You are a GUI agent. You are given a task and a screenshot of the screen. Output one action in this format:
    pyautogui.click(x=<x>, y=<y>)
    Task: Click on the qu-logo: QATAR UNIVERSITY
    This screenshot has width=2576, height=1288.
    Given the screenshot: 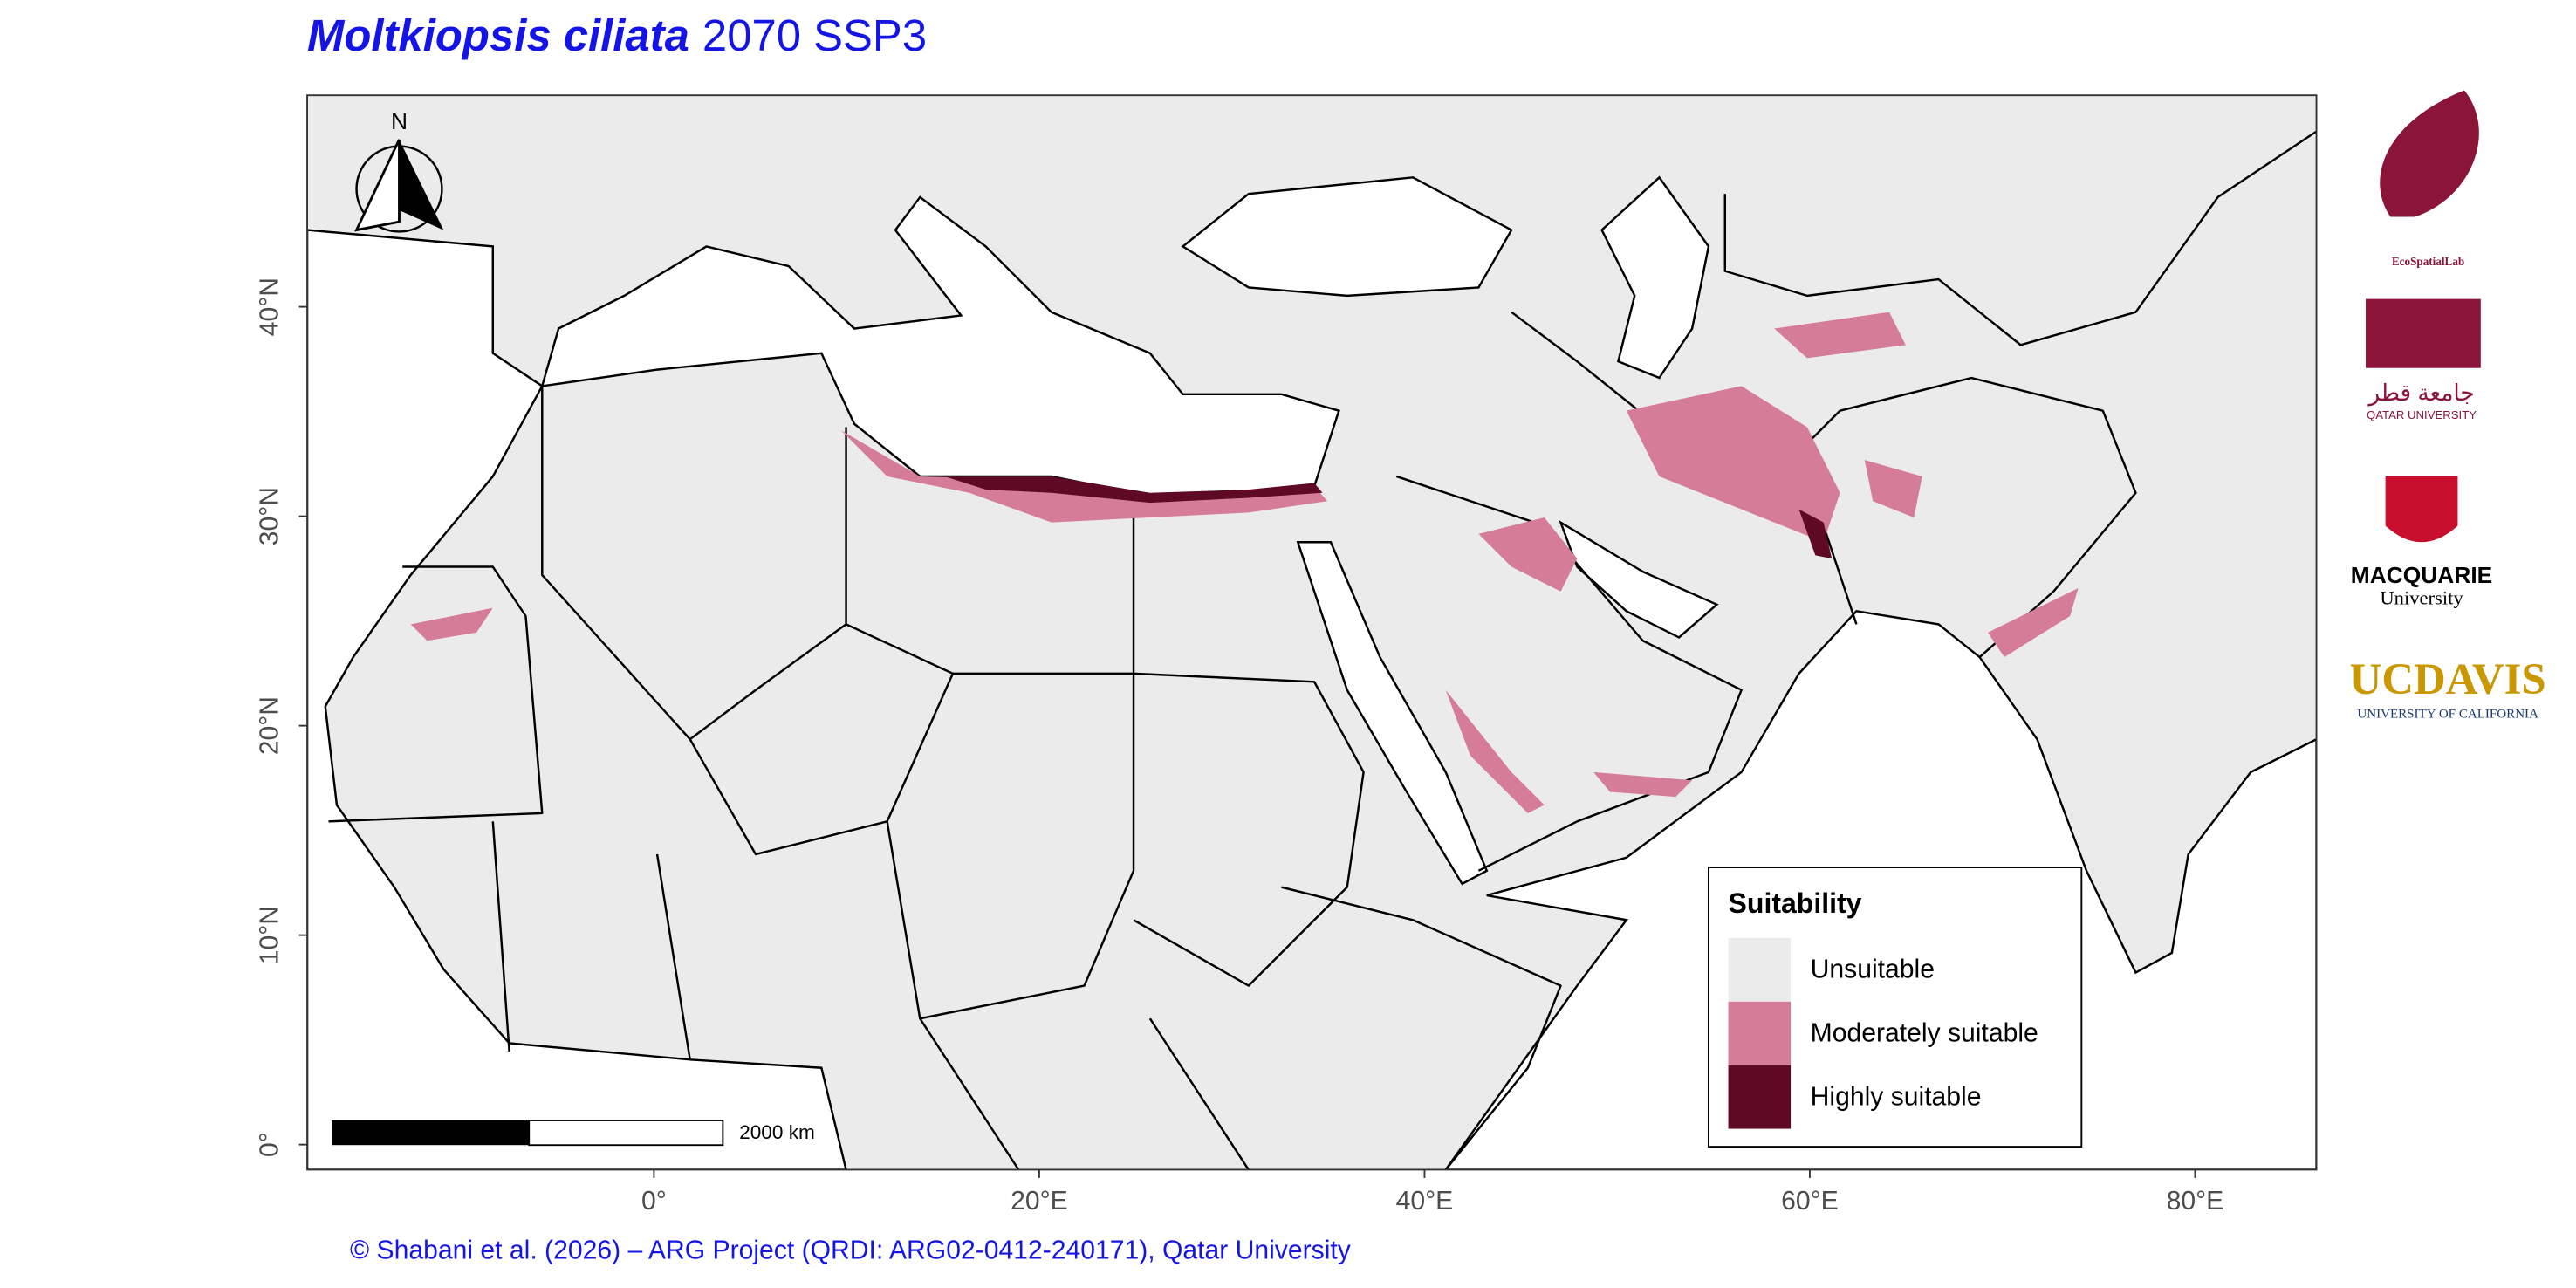 What is the action you would take?
    pyautogui.click(x=2422, y=414)
    